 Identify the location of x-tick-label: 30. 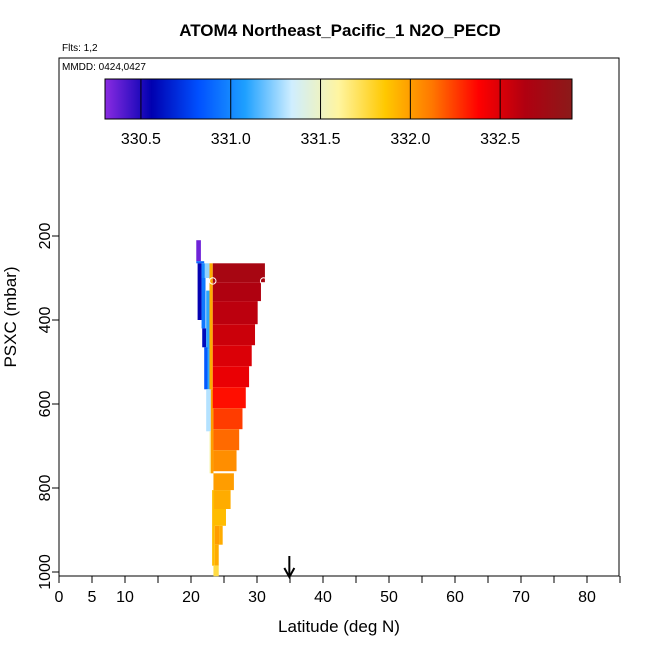
(257, 597).